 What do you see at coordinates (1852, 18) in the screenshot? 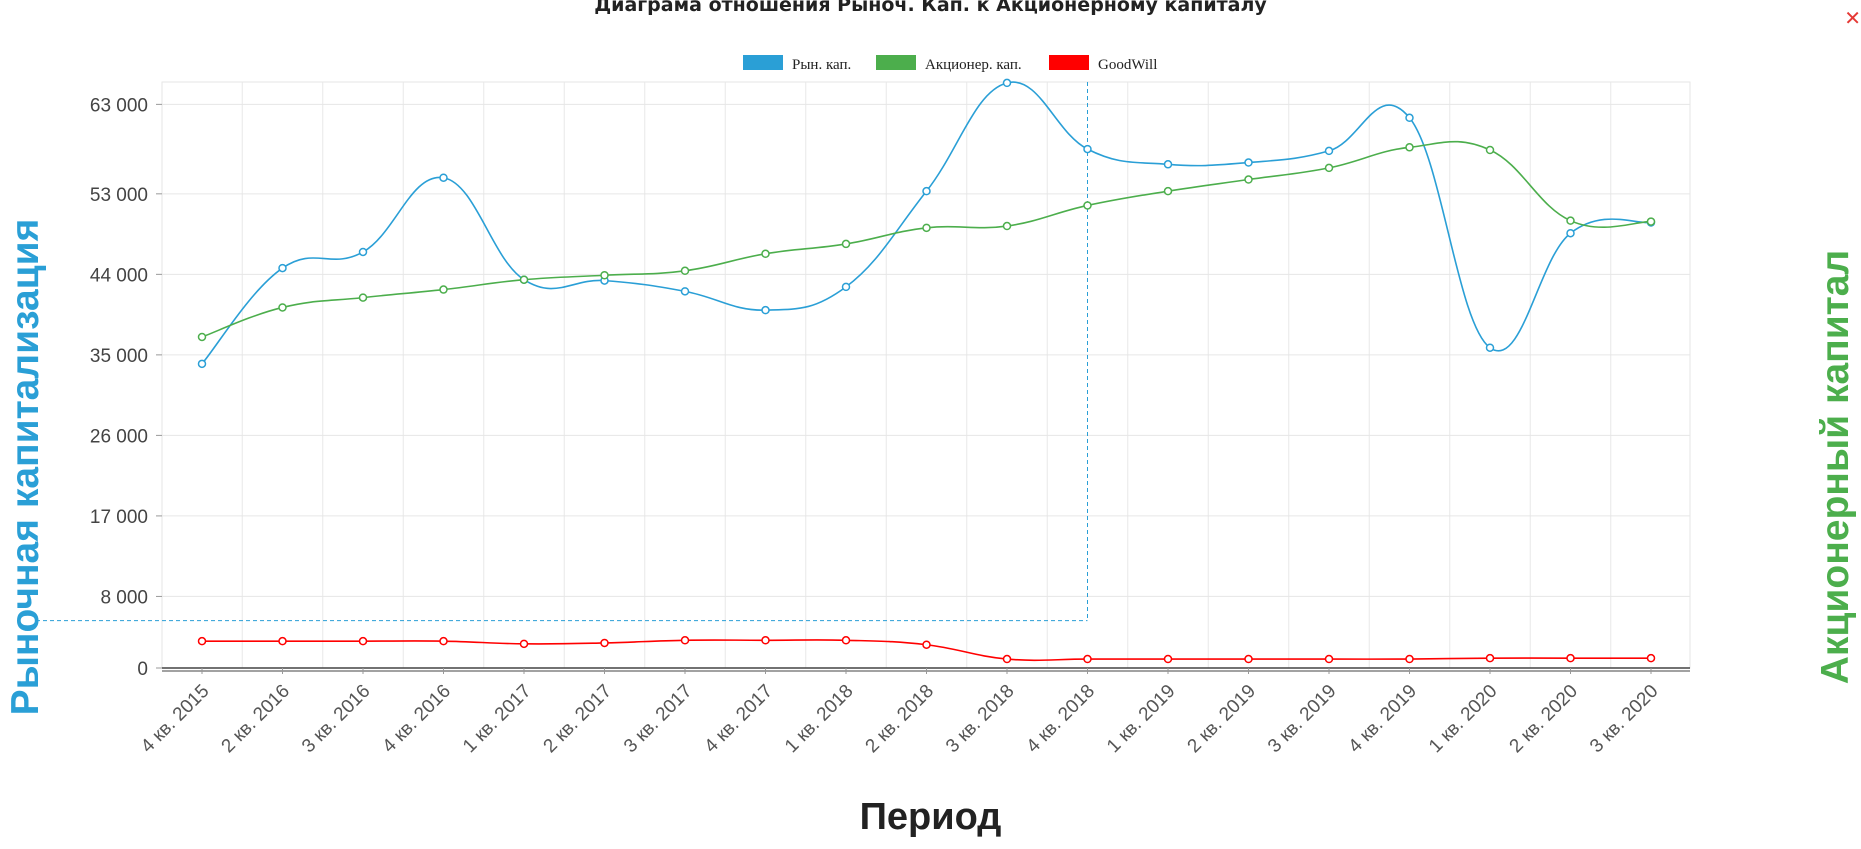
I see `close-icon: ✕` at bounding box center [1852, 18].